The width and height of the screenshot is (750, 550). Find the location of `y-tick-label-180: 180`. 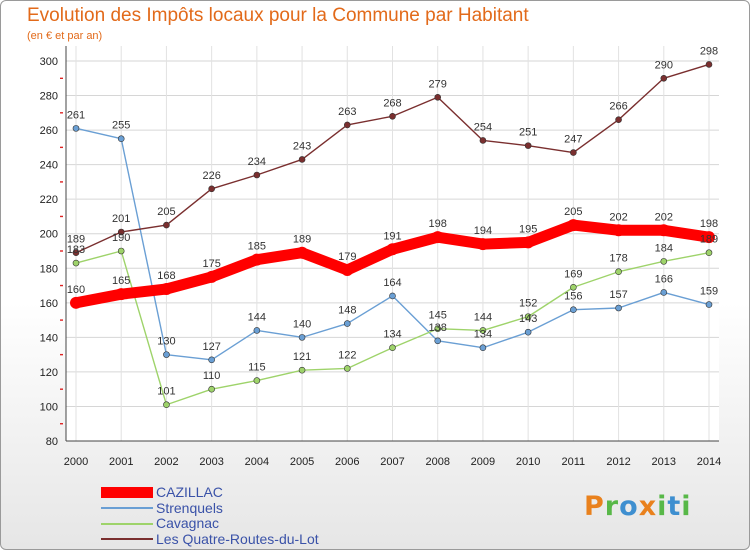

y-tick-label-180: 180 is located at coordinates (49, 269).